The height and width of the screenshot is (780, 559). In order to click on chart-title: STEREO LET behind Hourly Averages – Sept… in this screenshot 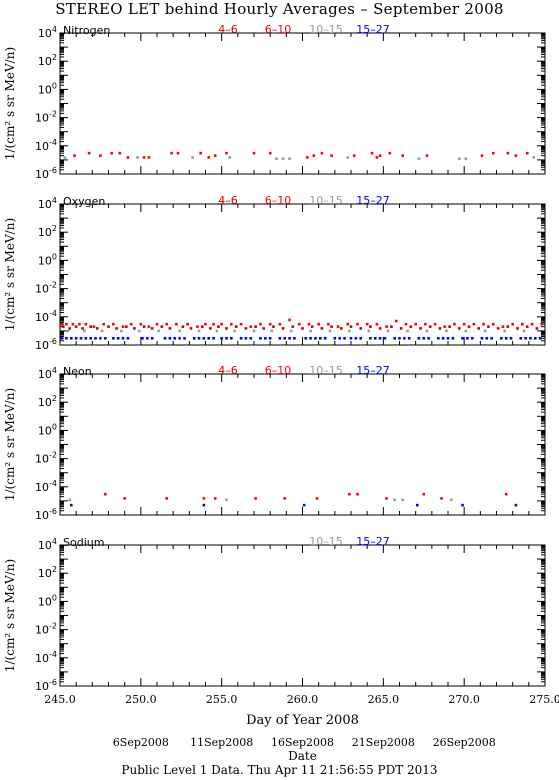, I will do `click(279, 9)`.